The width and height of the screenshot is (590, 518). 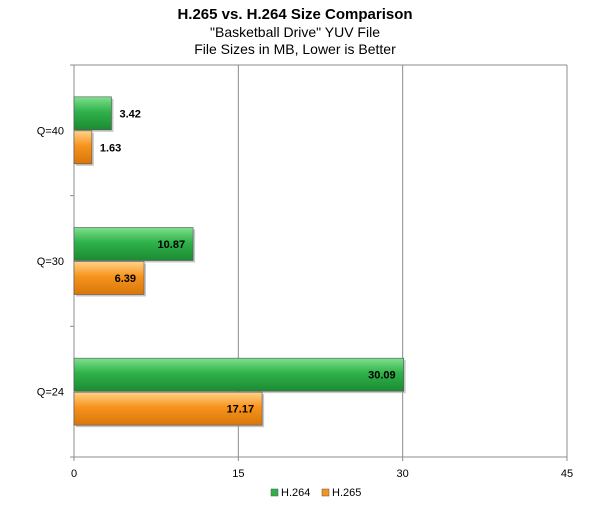 What do you see at coordinates (295, 14) in the screenshot?
I see `chart-title: H.265 vs. H.264 Size Comparison` at bounding box center [295, 14].